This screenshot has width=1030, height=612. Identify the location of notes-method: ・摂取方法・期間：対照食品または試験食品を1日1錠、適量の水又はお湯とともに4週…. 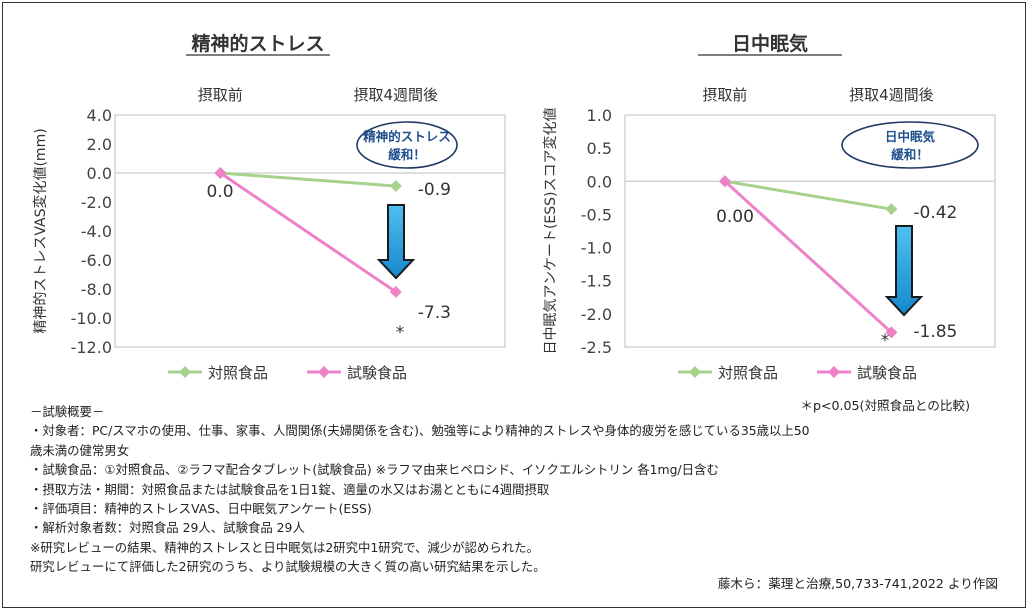
(290, 489).